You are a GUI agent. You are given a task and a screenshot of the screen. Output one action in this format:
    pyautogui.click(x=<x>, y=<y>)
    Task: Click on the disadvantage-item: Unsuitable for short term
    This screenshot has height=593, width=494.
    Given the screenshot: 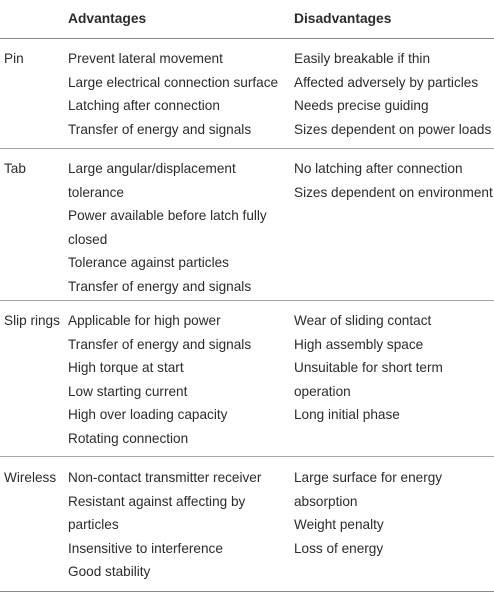 What is the action you would take?
    pyautogui.click(x=368, y=367)
    